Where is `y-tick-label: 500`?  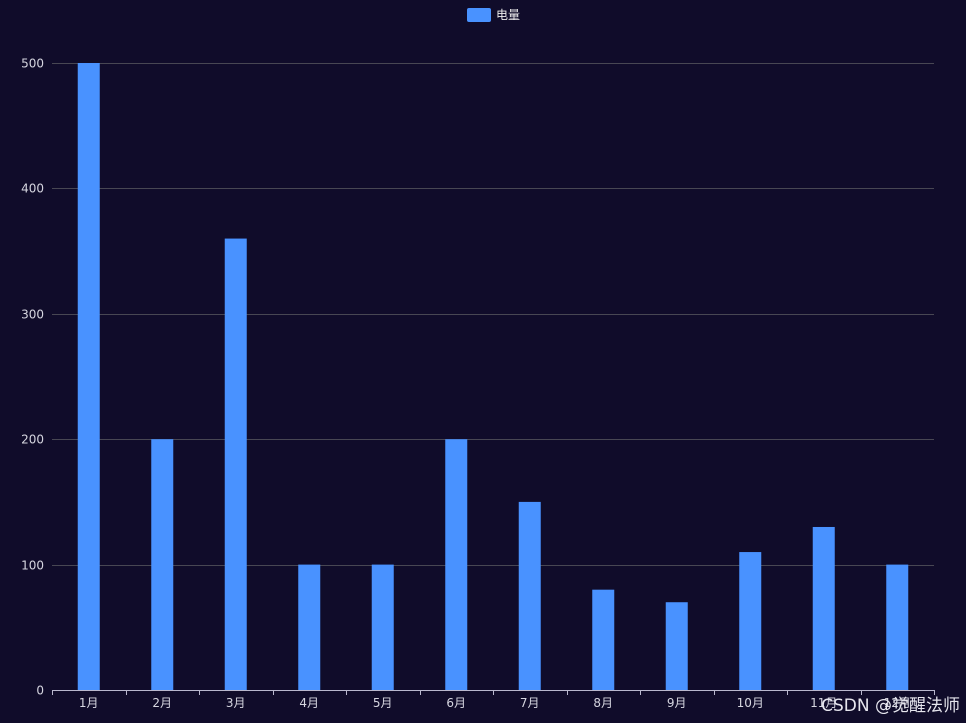
y-tick-label: 500 is located at coordinates (32, 64).